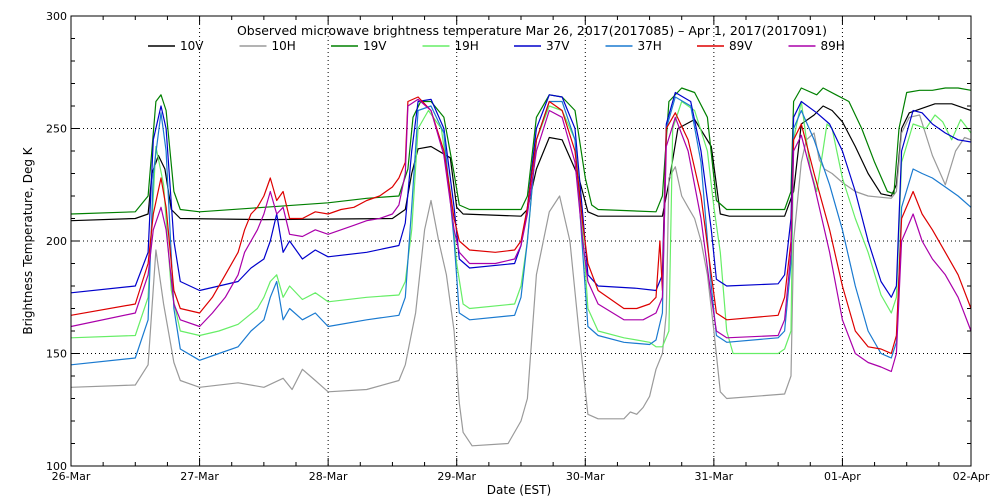 Image resolution: width=1000 pixels, height=500 pixels. What do you see at coordinates (71, 476) in the screenshot?
I see `x-tick-label: 26-Mar` at bounding box center [71, 476].